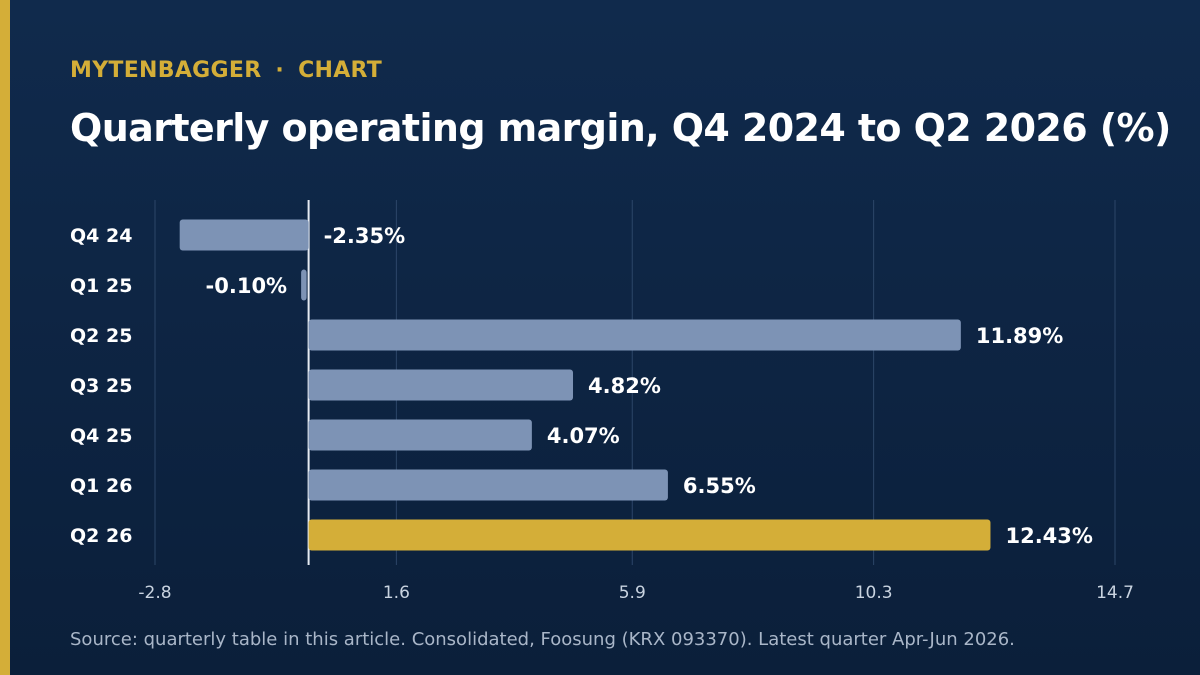 The height and width of the screenshot is (675, 1200). I want to click on x-tick-label: 5.9, so click(632, 593).